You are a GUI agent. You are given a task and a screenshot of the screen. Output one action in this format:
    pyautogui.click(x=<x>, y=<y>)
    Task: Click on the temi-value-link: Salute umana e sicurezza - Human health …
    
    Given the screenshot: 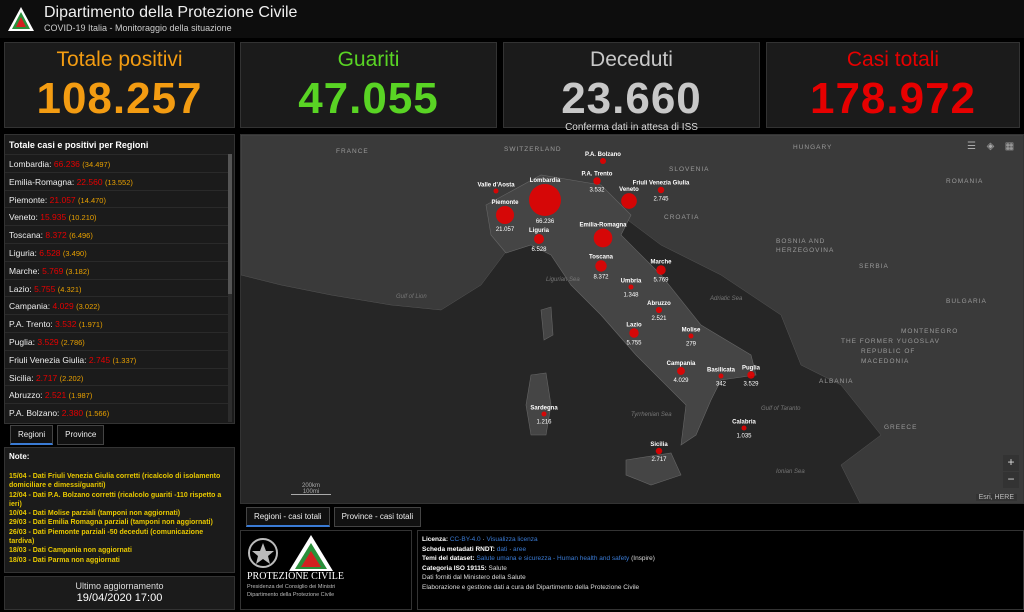 What is the action you would take?
    pyautogui.click(x=553, y=558)
    